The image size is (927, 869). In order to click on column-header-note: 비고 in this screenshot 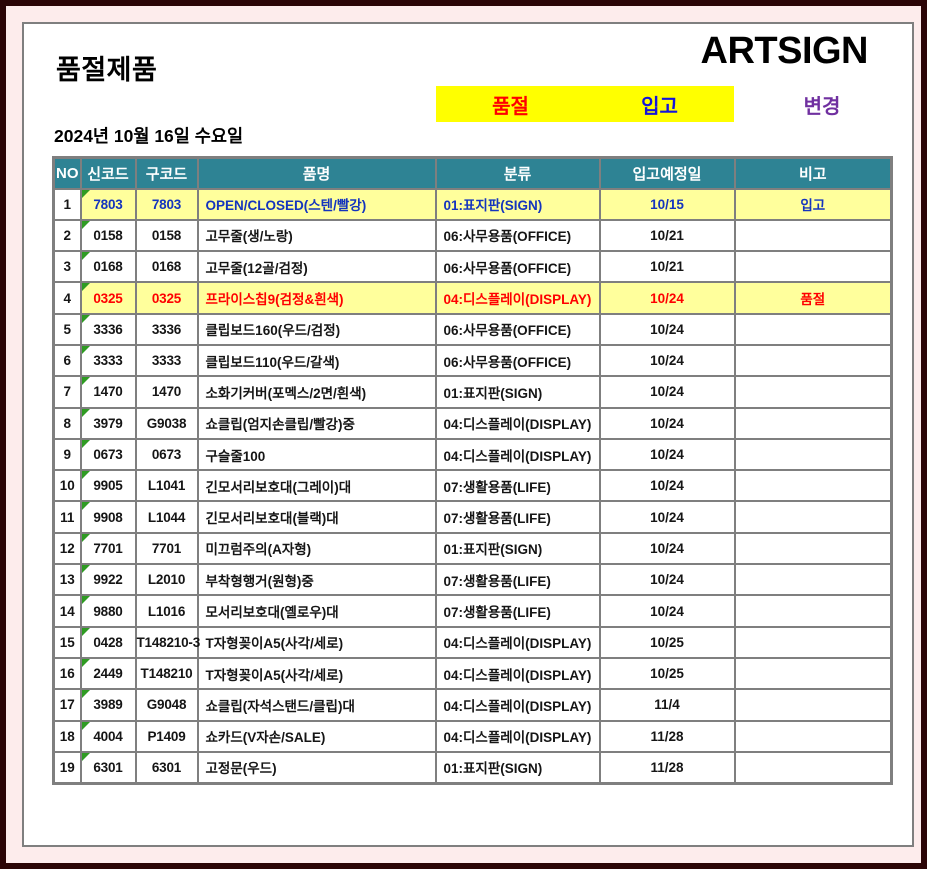, I will do `click(813, 173)`.